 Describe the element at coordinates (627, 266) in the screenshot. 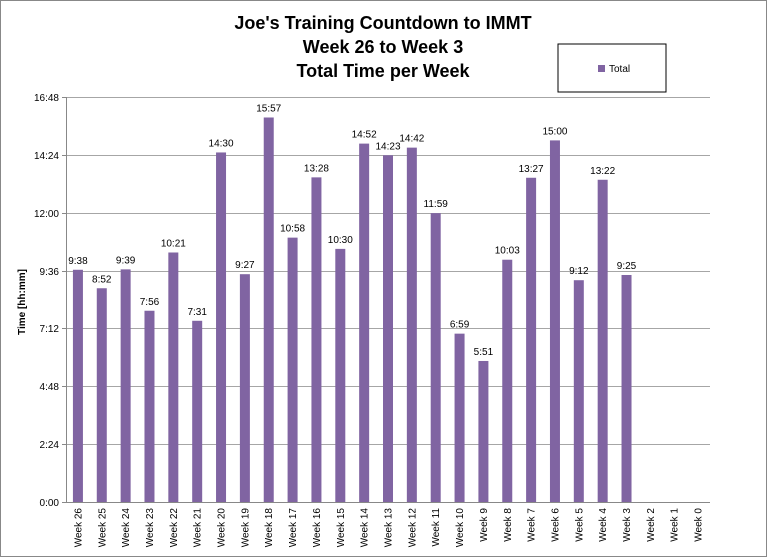

I see `data-label: 9:25` at that location.